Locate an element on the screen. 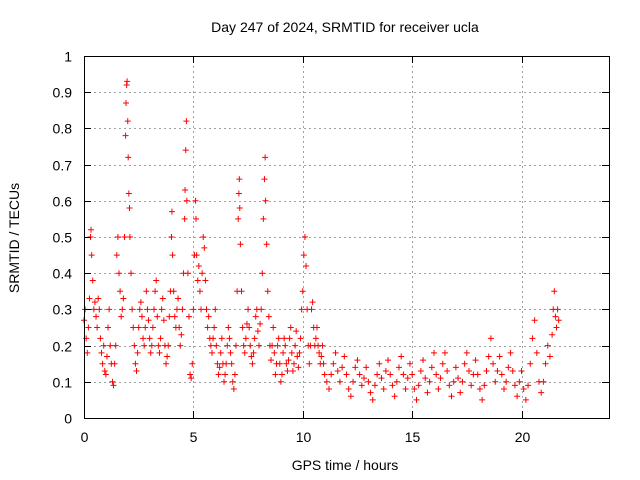  y-tick-label: 0.3 is located at coordinates (63, 310).